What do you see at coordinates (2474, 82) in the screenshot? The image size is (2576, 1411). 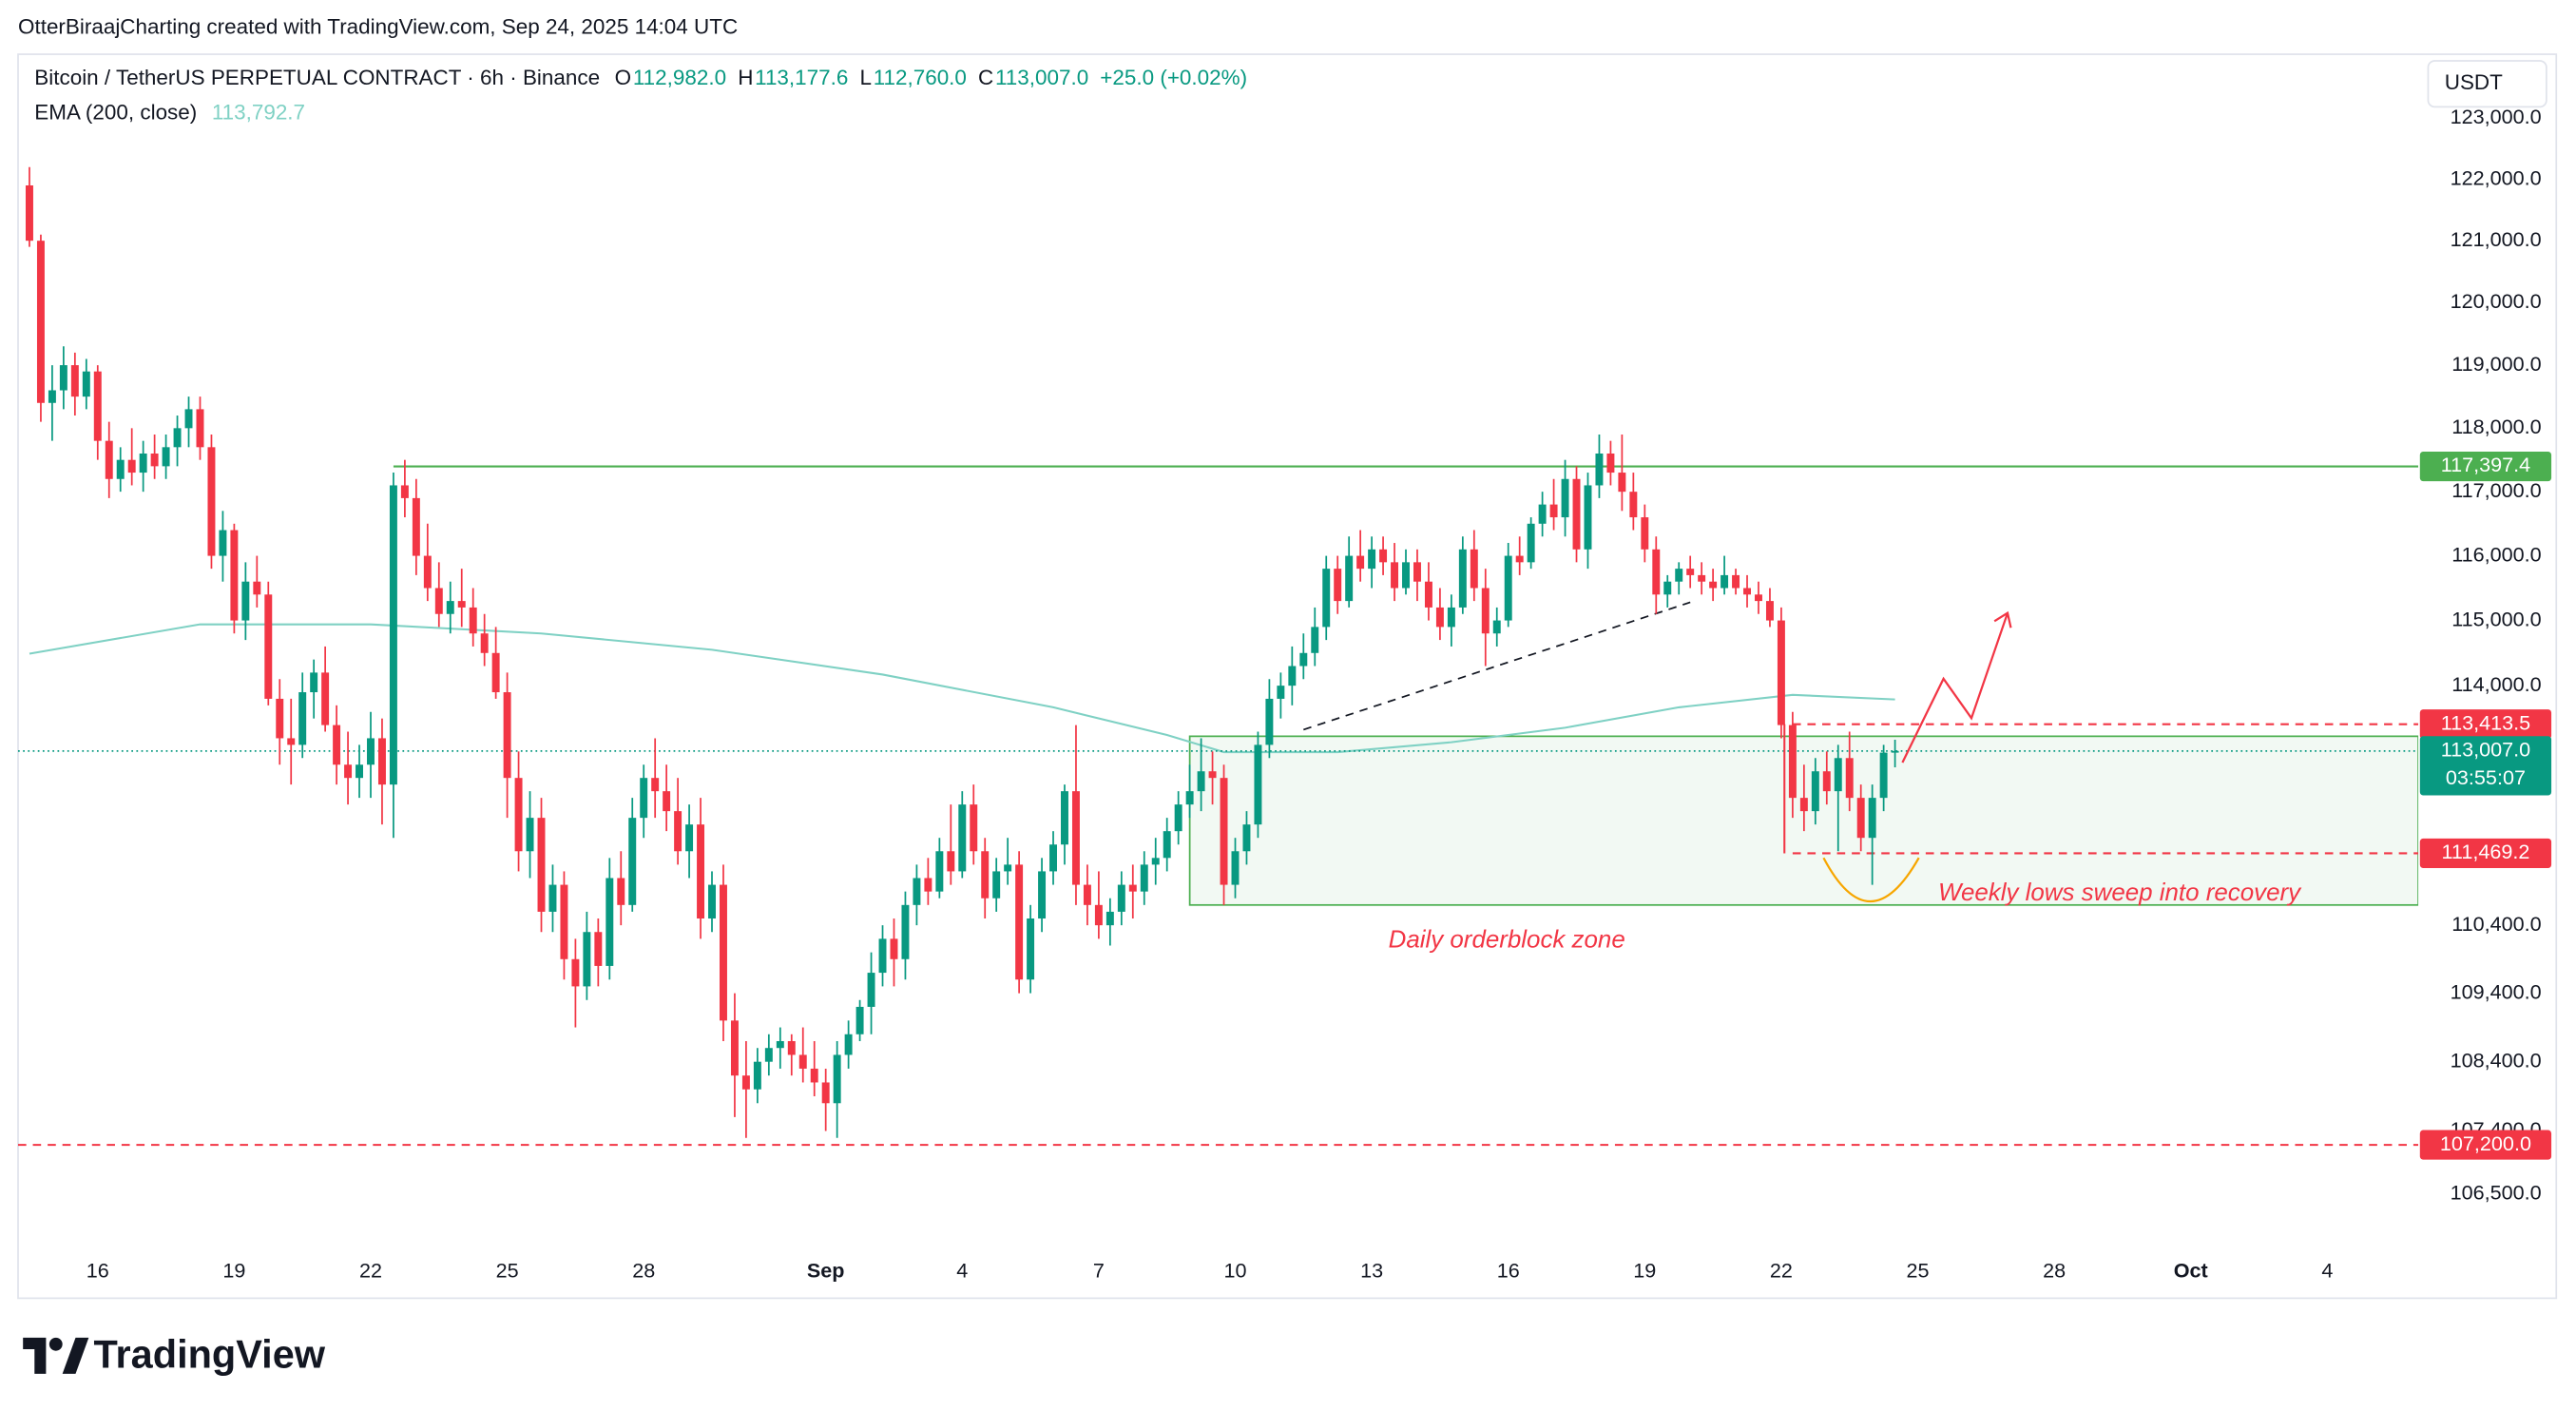 I see `currency-label: USDT` at bounding box center [2474, 82].